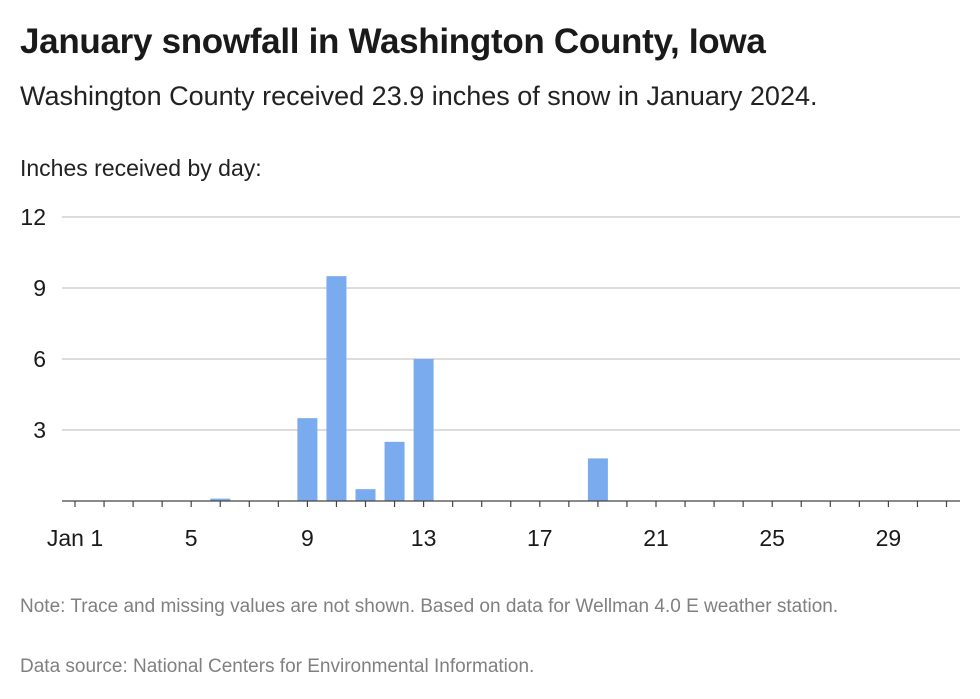 The height and width of the screenshot is (699, 980). What do you see at coordinates (191, 538) in the screenshot?
I see `x-tick-label-5: 5` at bounding box center [191, 538].